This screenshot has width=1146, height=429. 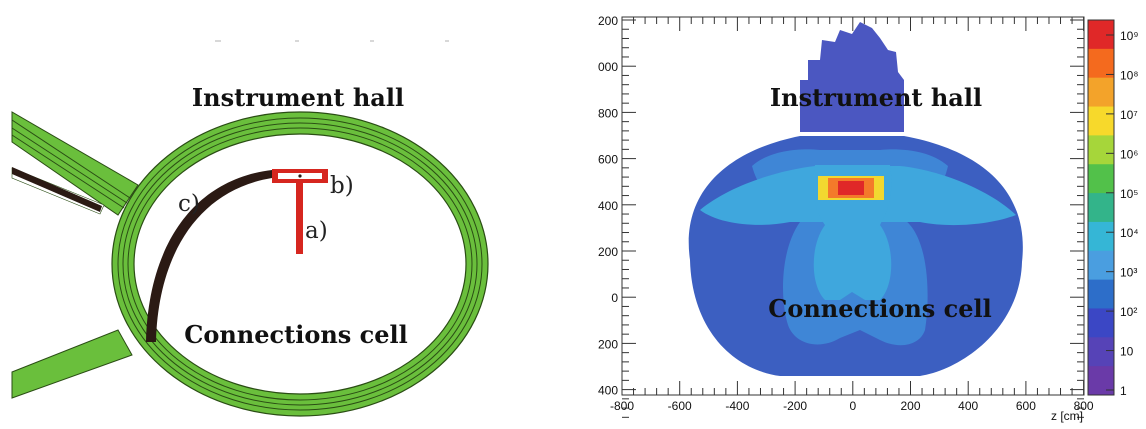 What do you see at coordinates (209, 256) in the screenshot?
I see `dark-shield-arc` at bounding box center [209, 256].